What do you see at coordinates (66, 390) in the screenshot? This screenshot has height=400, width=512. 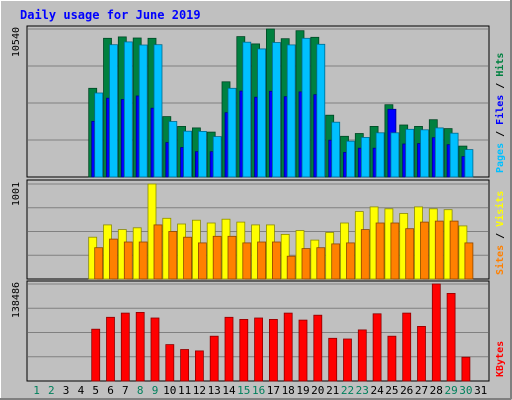 I see `x-tick-label-day-3: 3` at bounding box center [66, 390].